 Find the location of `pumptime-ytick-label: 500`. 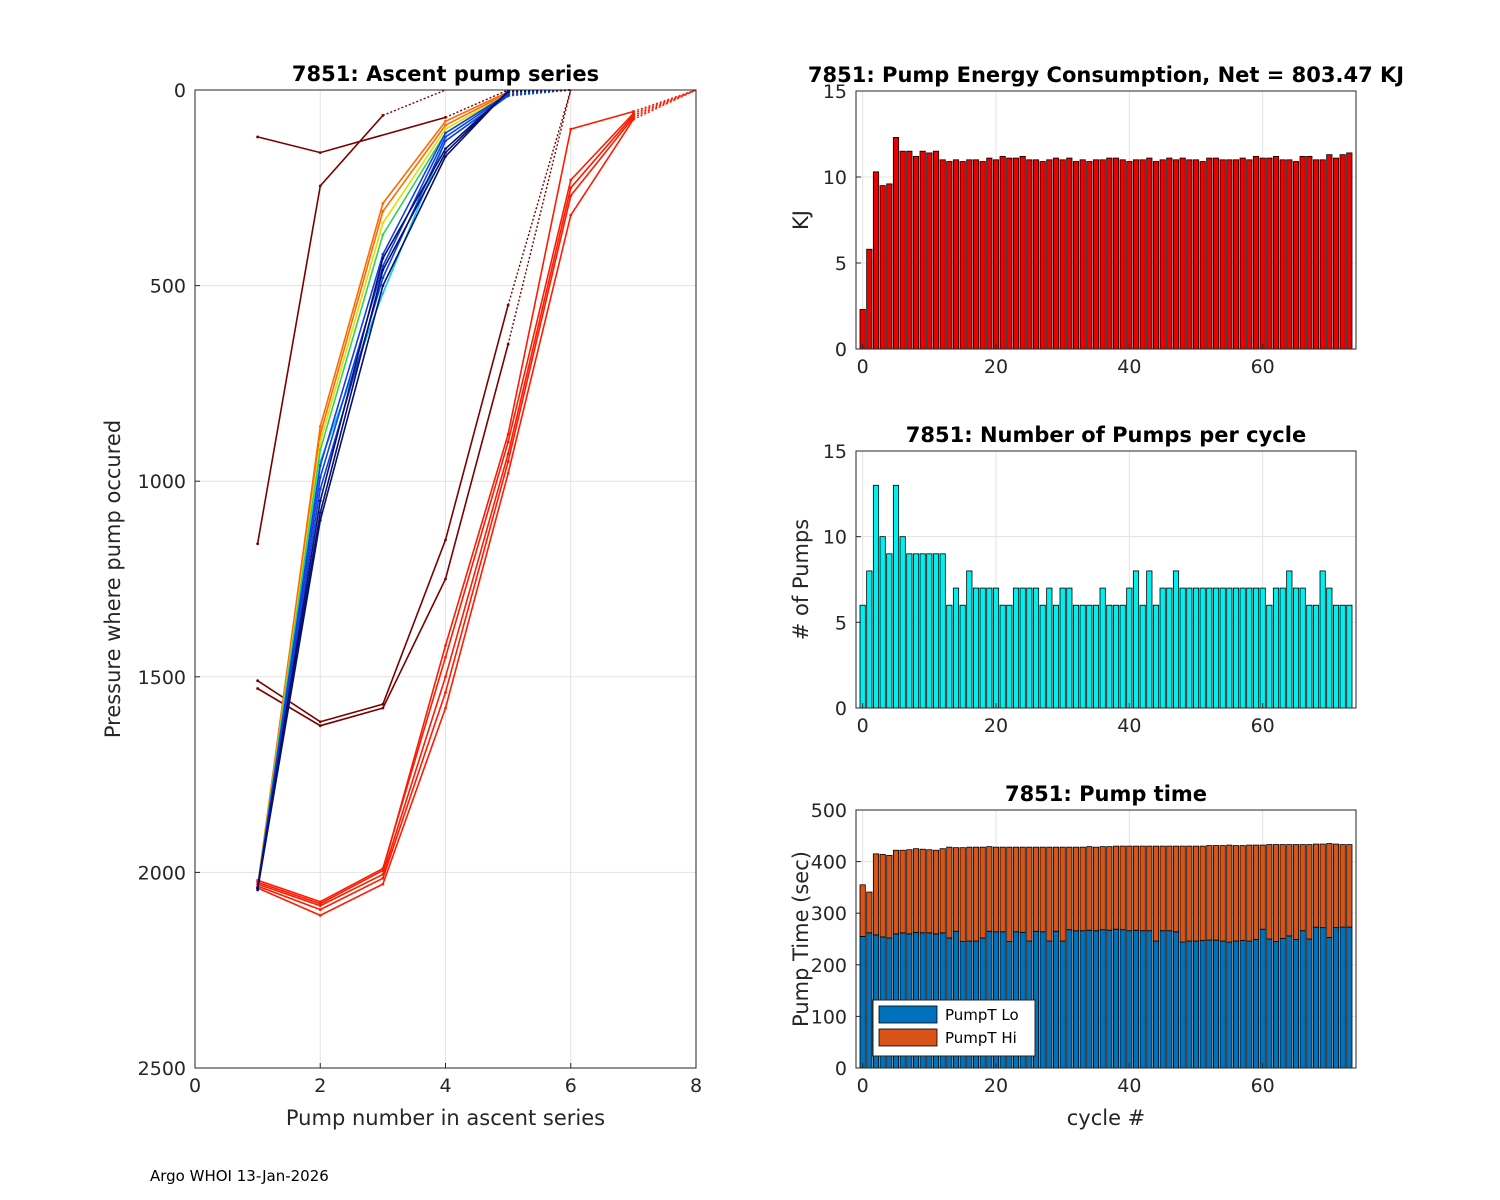

pumptime-ytick-label: 500 is located at coordinates (829, 811).